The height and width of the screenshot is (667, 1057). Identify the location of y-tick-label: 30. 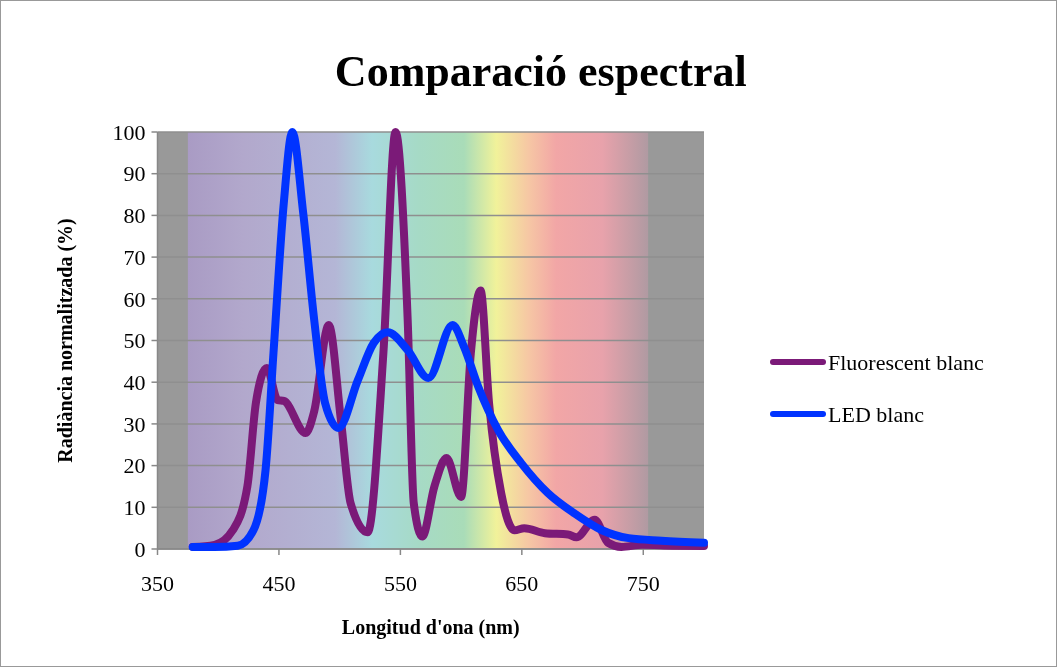
(134, 424).